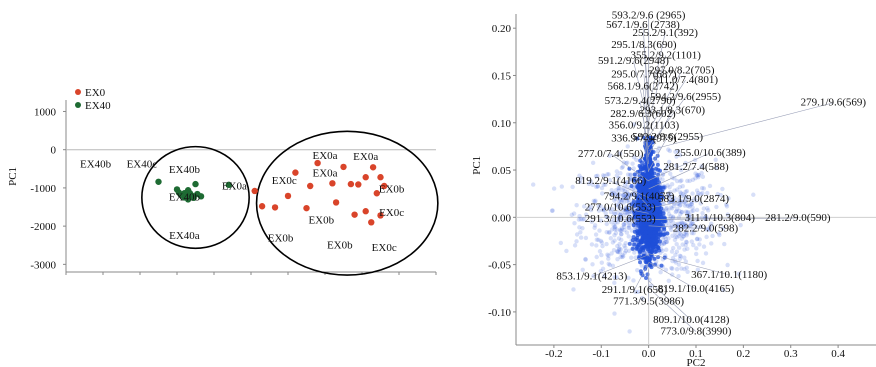  Describe the element at coordinates (184, 236) in the screenshot. I see `group-label: EX40a` at that location.